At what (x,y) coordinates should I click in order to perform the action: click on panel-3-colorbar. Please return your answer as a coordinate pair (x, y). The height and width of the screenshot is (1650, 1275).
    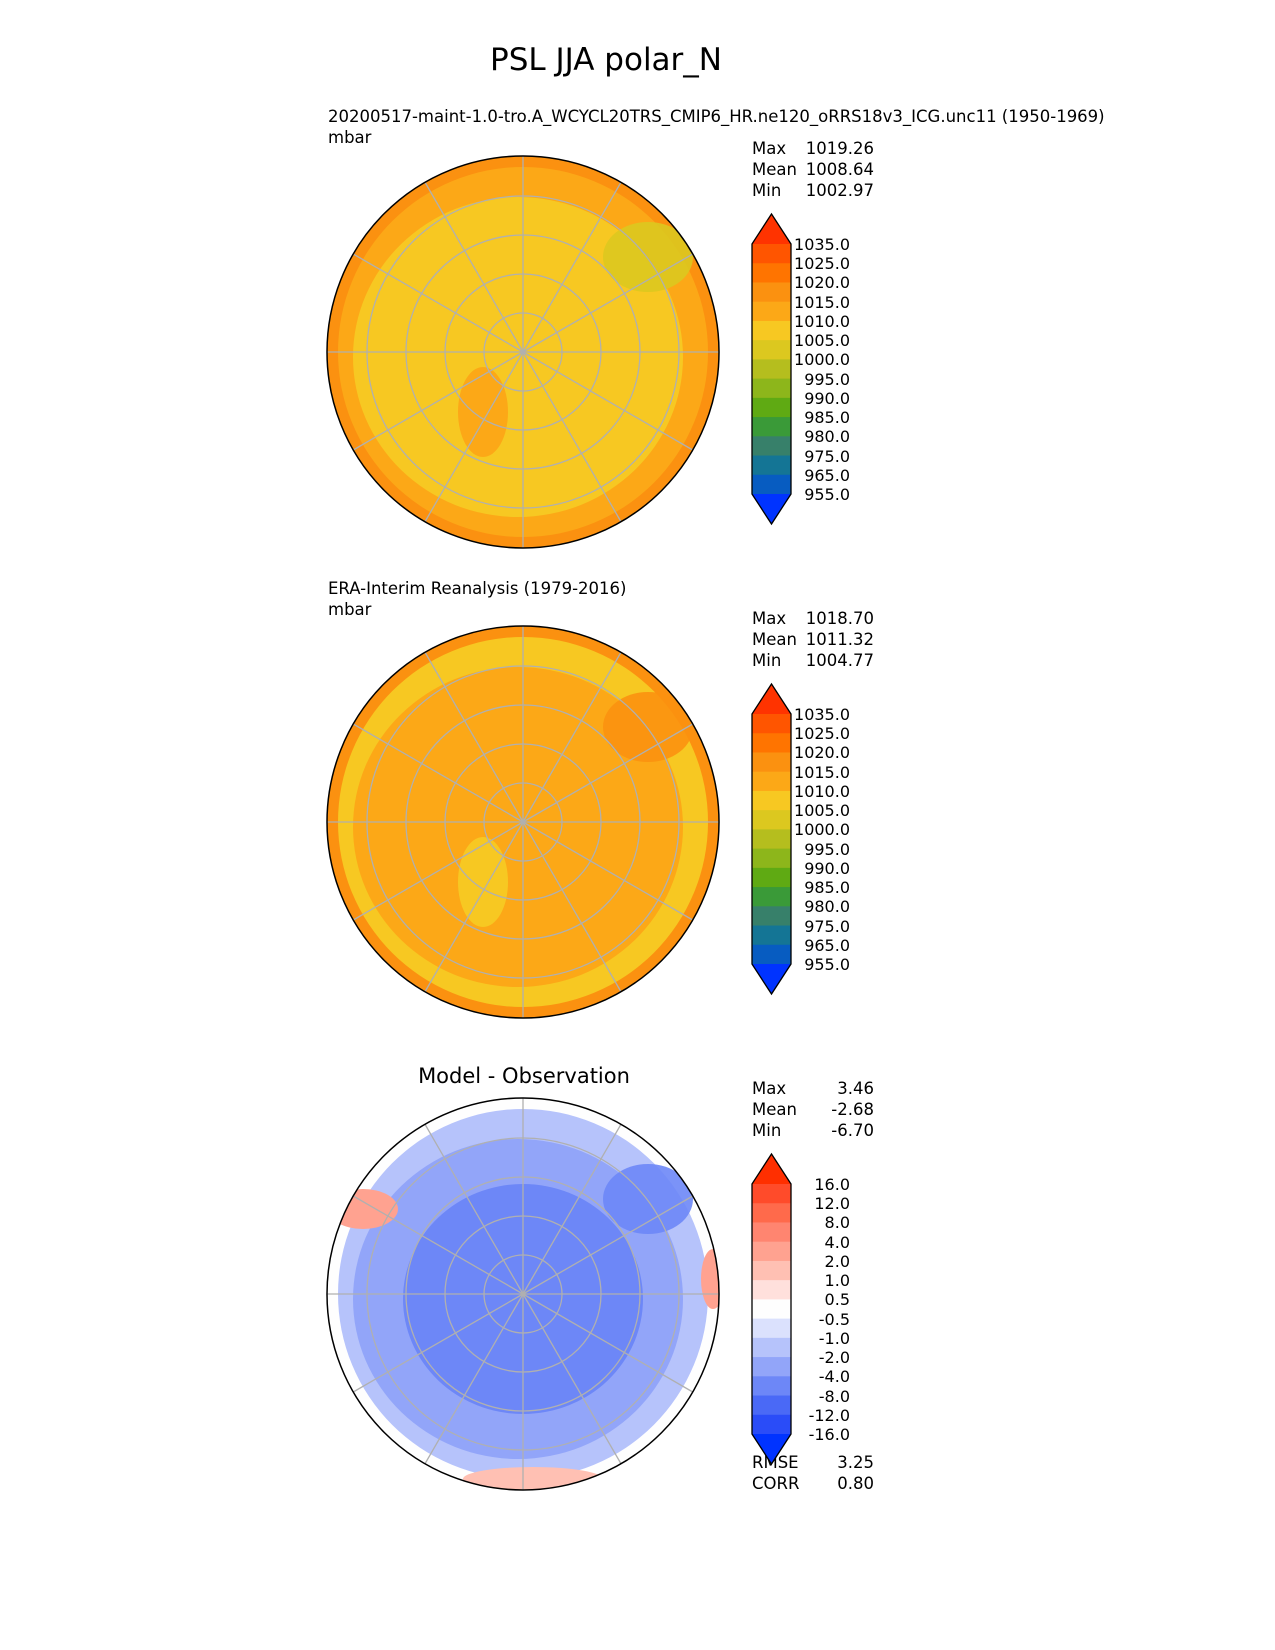
    Looking at the image, I should click on (771, 1309).